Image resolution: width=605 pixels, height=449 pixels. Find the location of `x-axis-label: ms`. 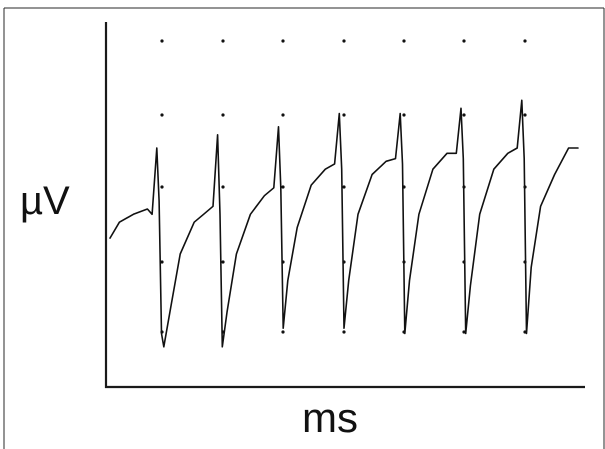

x-axis-label: ms is located at coordinates (330, 417).